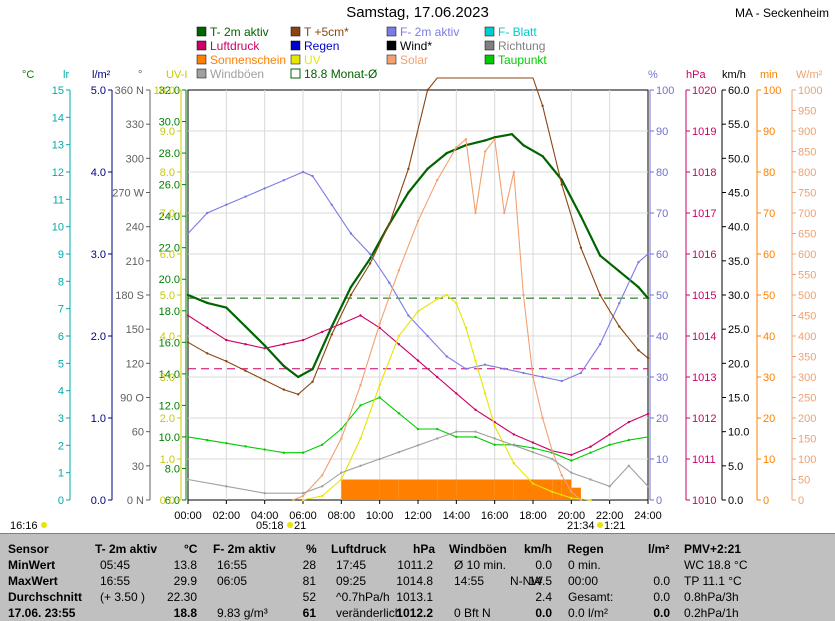 This screenshot has height=621, width=835. Describe the element at coordinates (738, 125) in the screenshot. I see `right-tick-label: 55.0` at that location.